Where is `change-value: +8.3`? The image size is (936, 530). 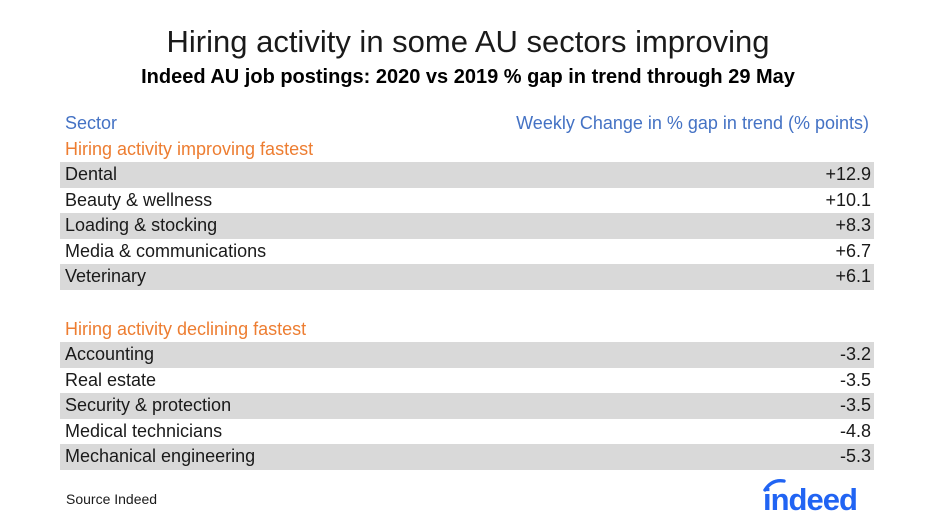
change-value: +8.3 is located at coordinates (853, 225).